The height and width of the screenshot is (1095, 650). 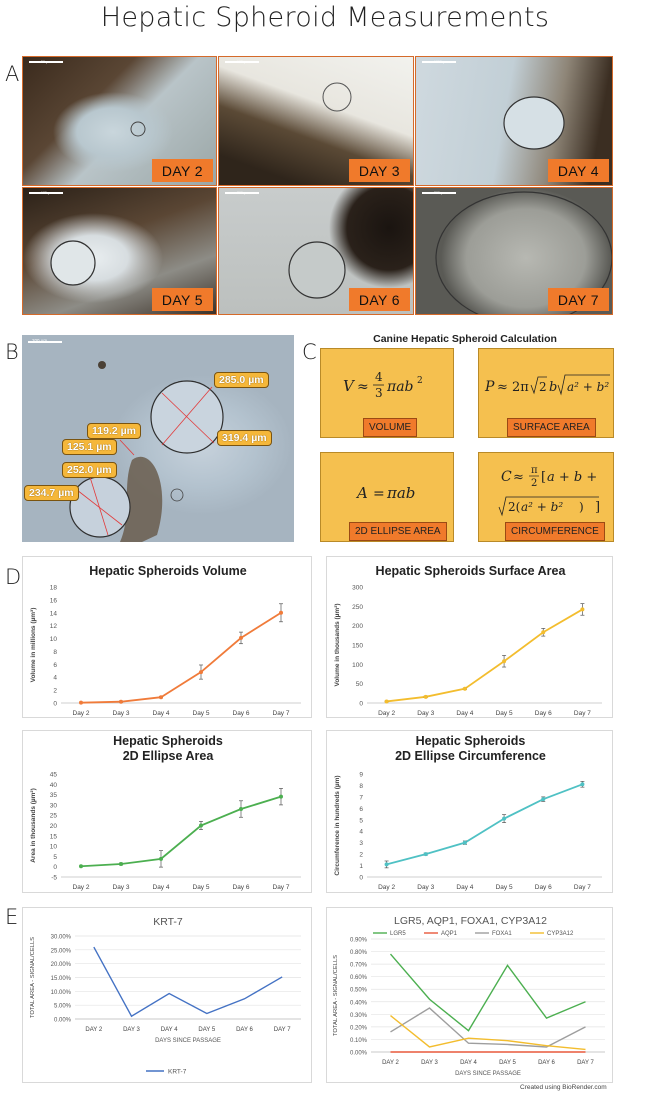 I want to click on y-tick-label: 0.30%, so click(x=359, y=1016).